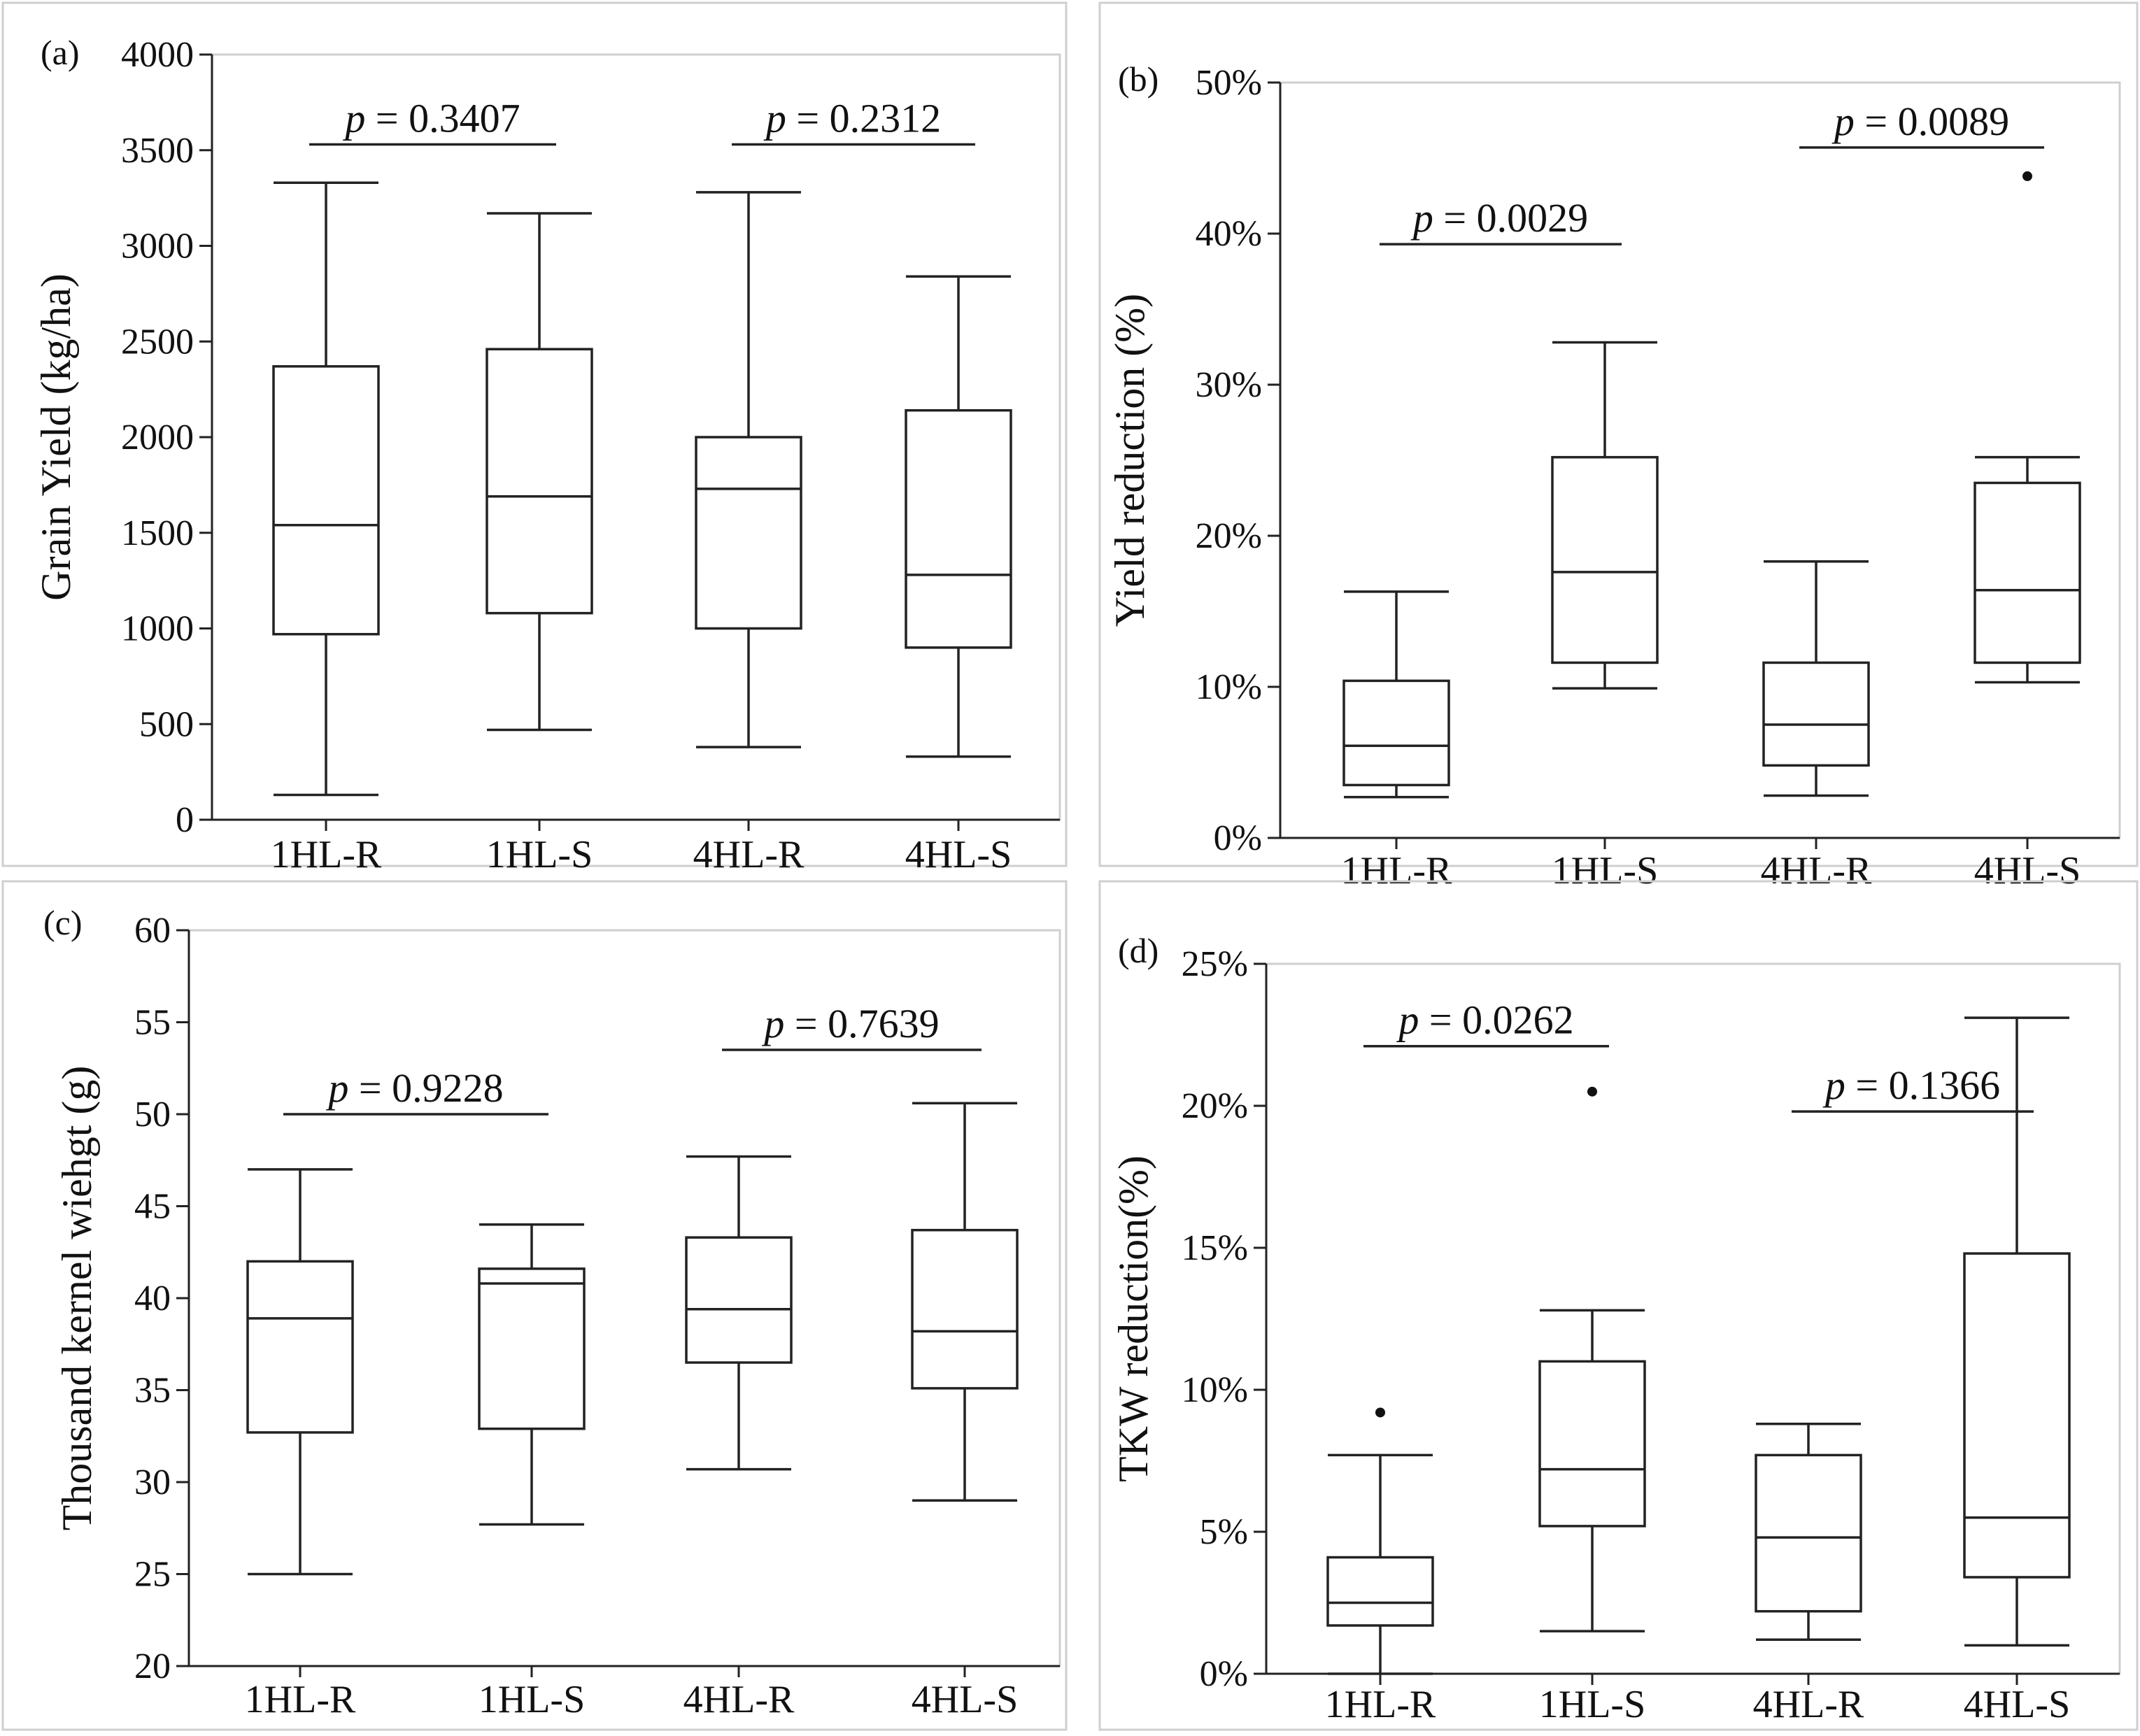 The image size is (2140, 1736). I want to click on p-value: = 0.2312, so click(863, 119).